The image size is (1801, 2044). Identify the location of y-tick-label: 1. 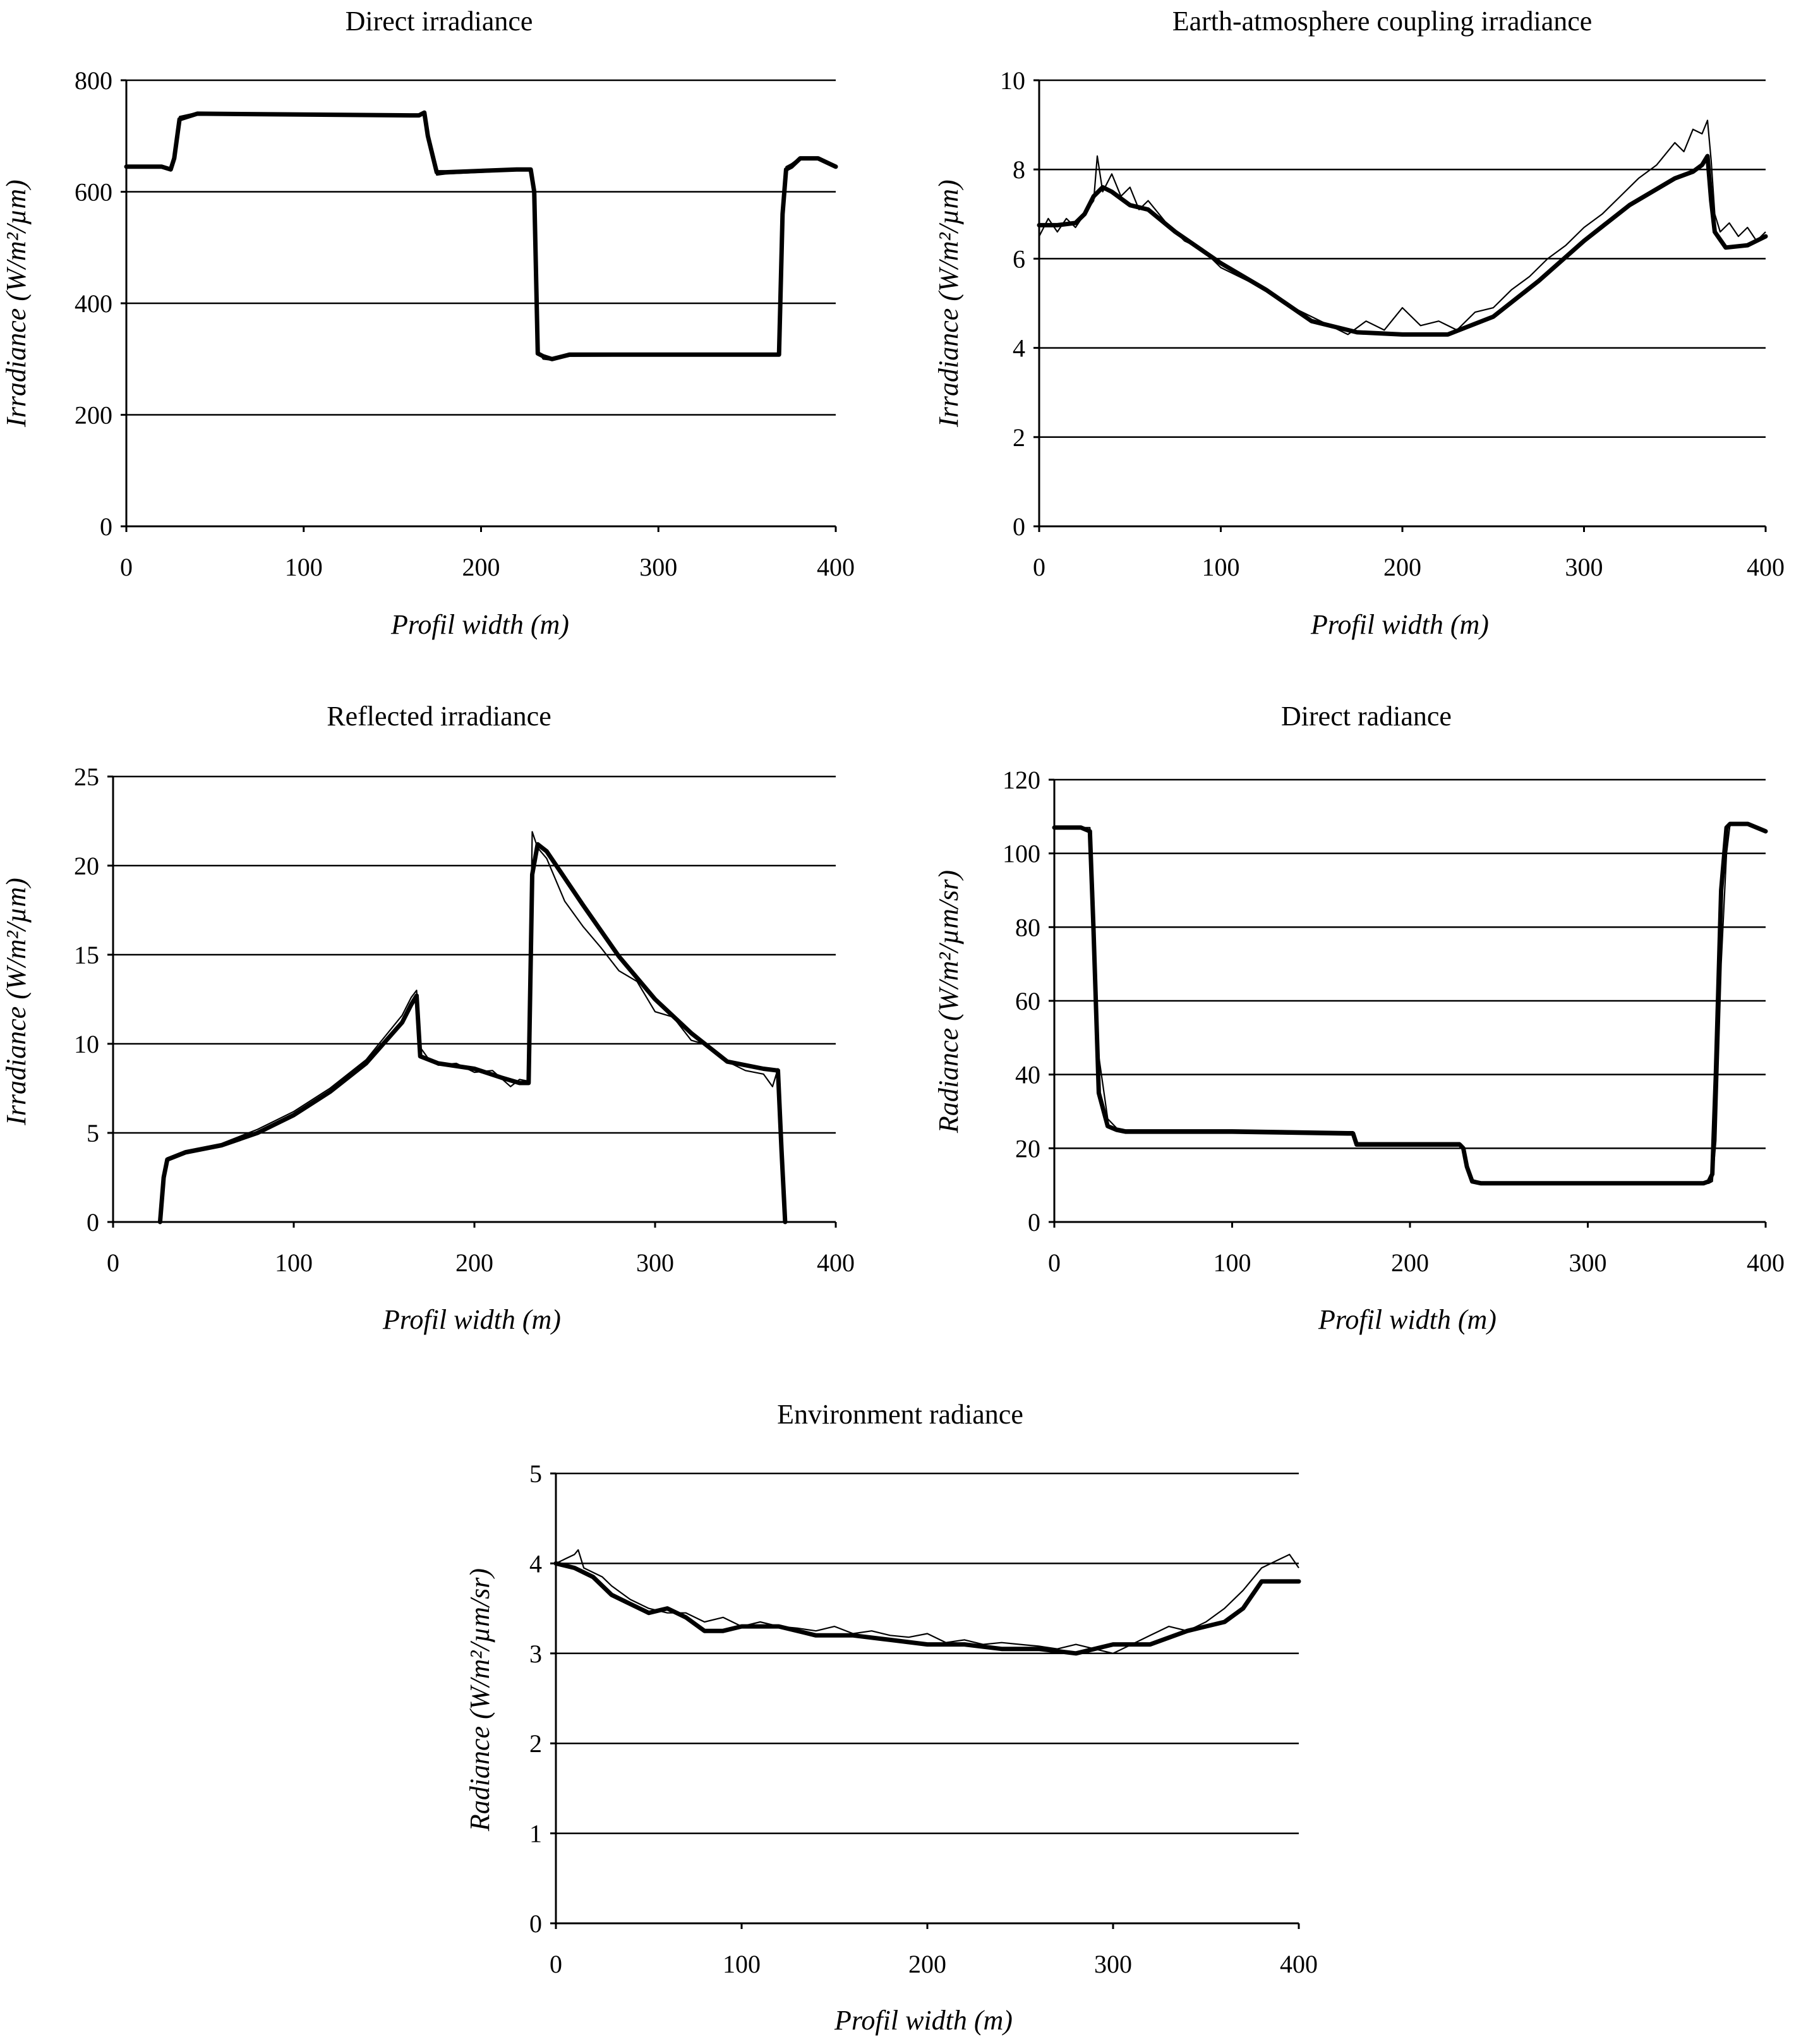
(535, 1834).